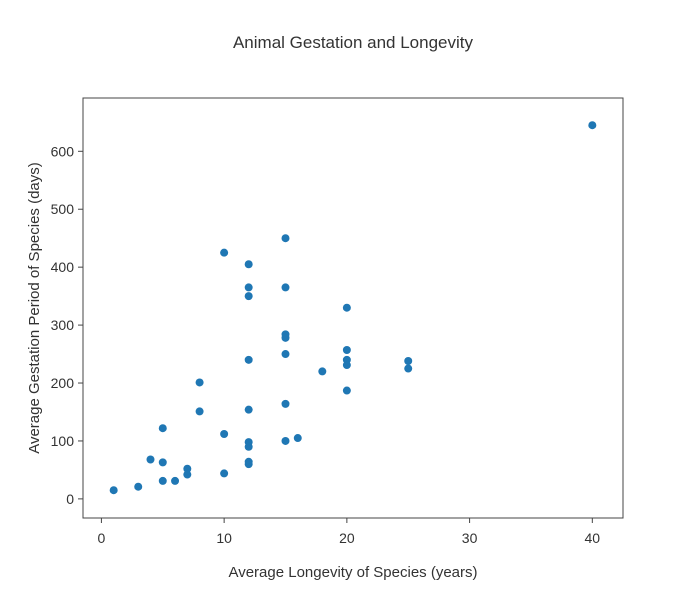 The width and height of the screenshot is (678, 610). Describe the element at coordinates (102, 538) in the screenshot. I see `x-tick-label: 0` at that location.